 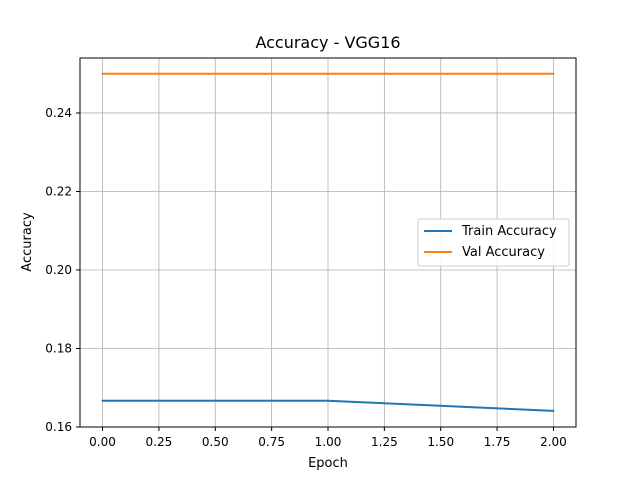 What do you see at coordinates (440, 442) in the screenshot?
I see `x-tick-label: 1.50` at bounding box center [440, 442].